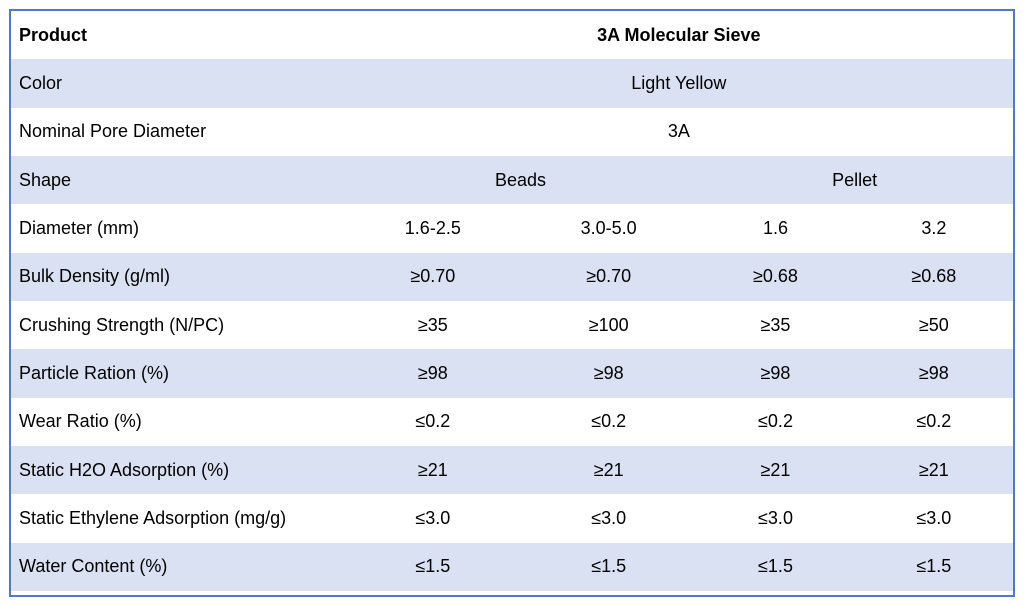  I want to click on pore-diameter-value: 3A, so click(678, 131).